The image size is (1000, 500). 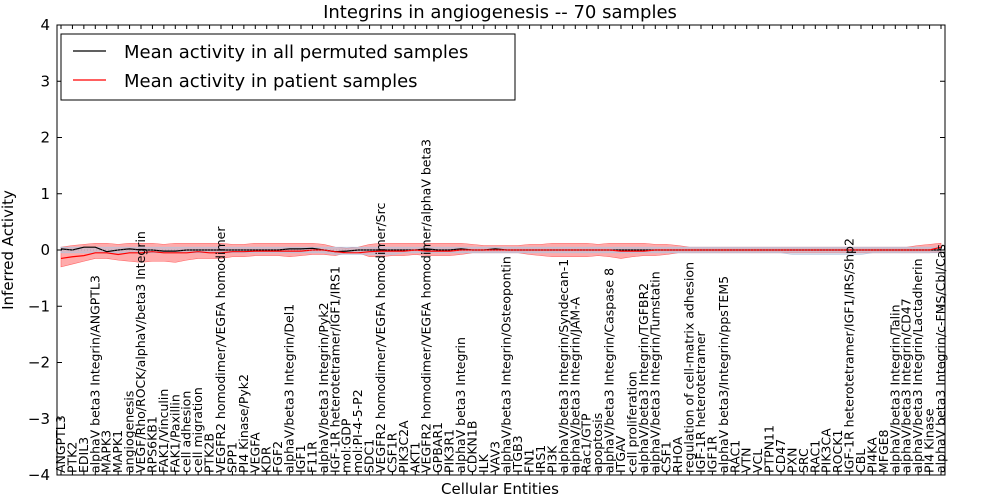 What do you see at coordinates (94, 374) in the screenshot?
I see `x-tick-label: alphaV beta3 Integrin/ANGPTL3` at bounding box center [94, 374].